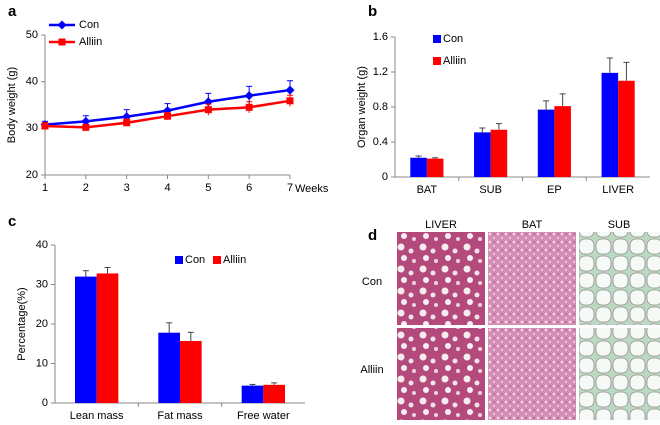  What do you see at coordinates (441, 225) in the screenshot?
I see `column-label: LIVER` at bounding box center [441, 225].